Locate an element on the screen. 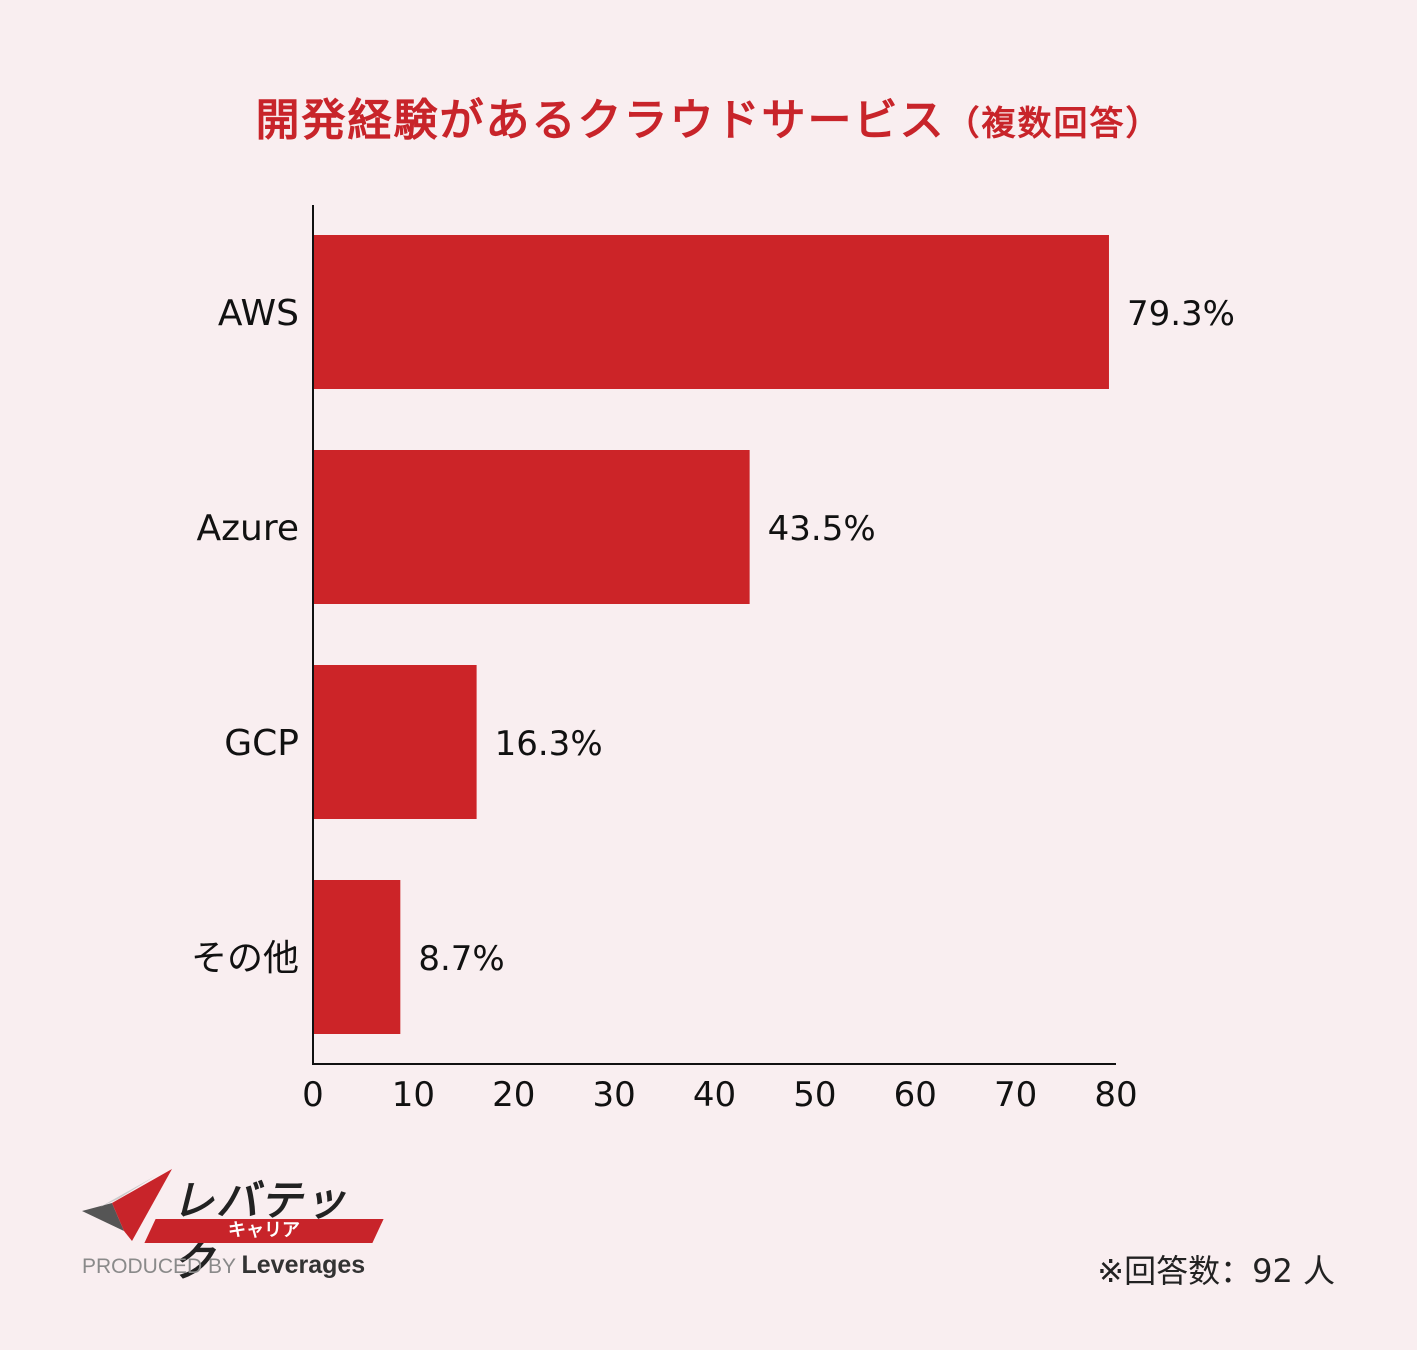 This screenshot has height=1350, width=1417. x-tick-label: 0 is located at coordinates (313, 1095).